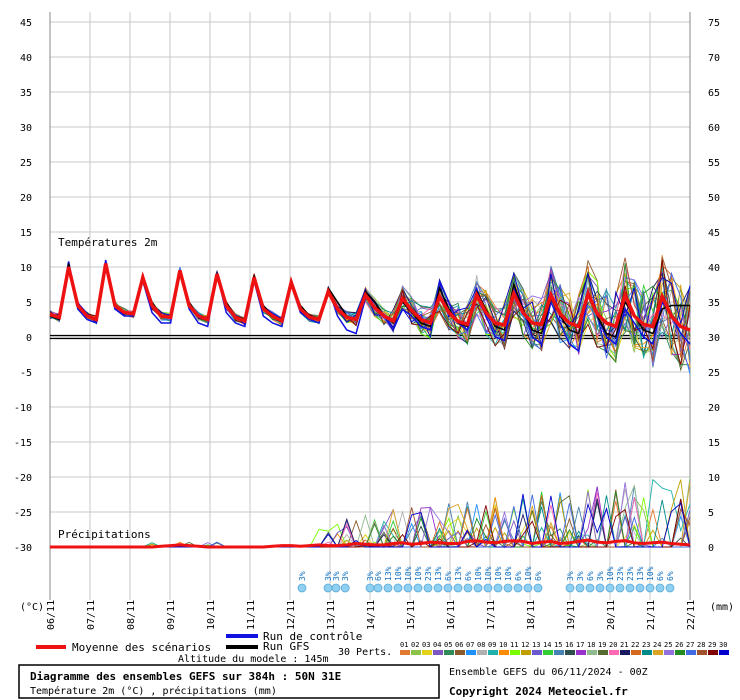  What do you see at coordinates (23, 408) in the screenshot?
I see `left-tick-label: -10` at bounding box center [23, 408].